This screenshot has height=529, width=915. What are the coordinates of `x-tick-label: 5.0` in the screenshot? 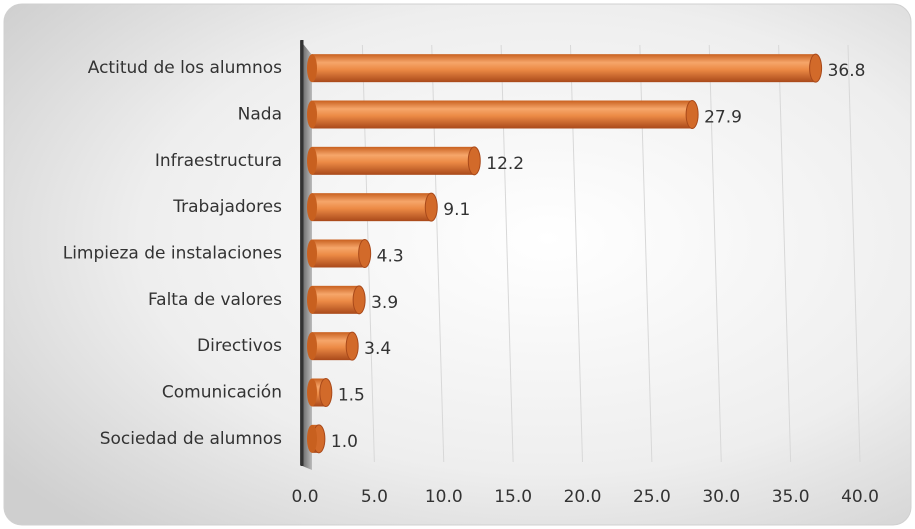 It's located at (374, 497).